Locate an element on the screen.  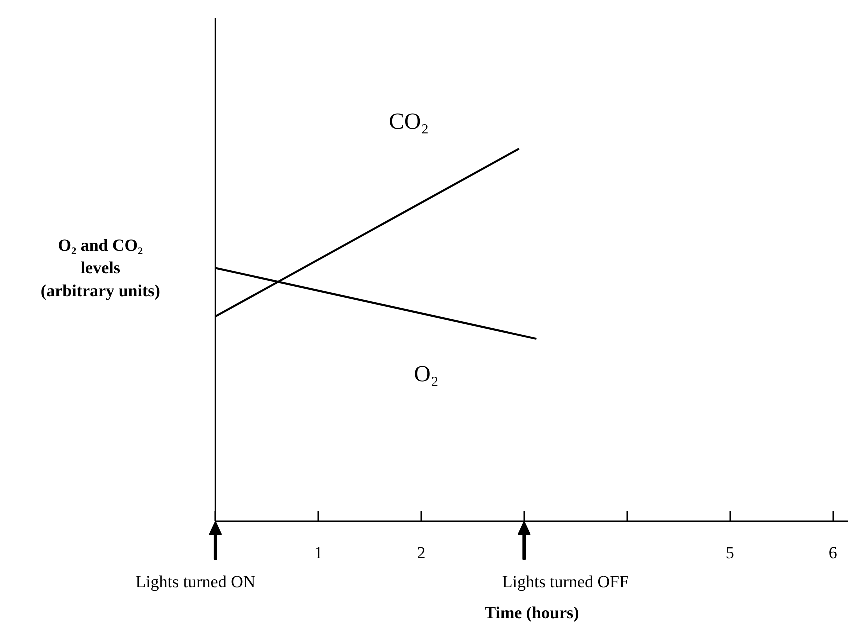
ref-line-label: Lights turned OFF is located at coordinates (565, 582).